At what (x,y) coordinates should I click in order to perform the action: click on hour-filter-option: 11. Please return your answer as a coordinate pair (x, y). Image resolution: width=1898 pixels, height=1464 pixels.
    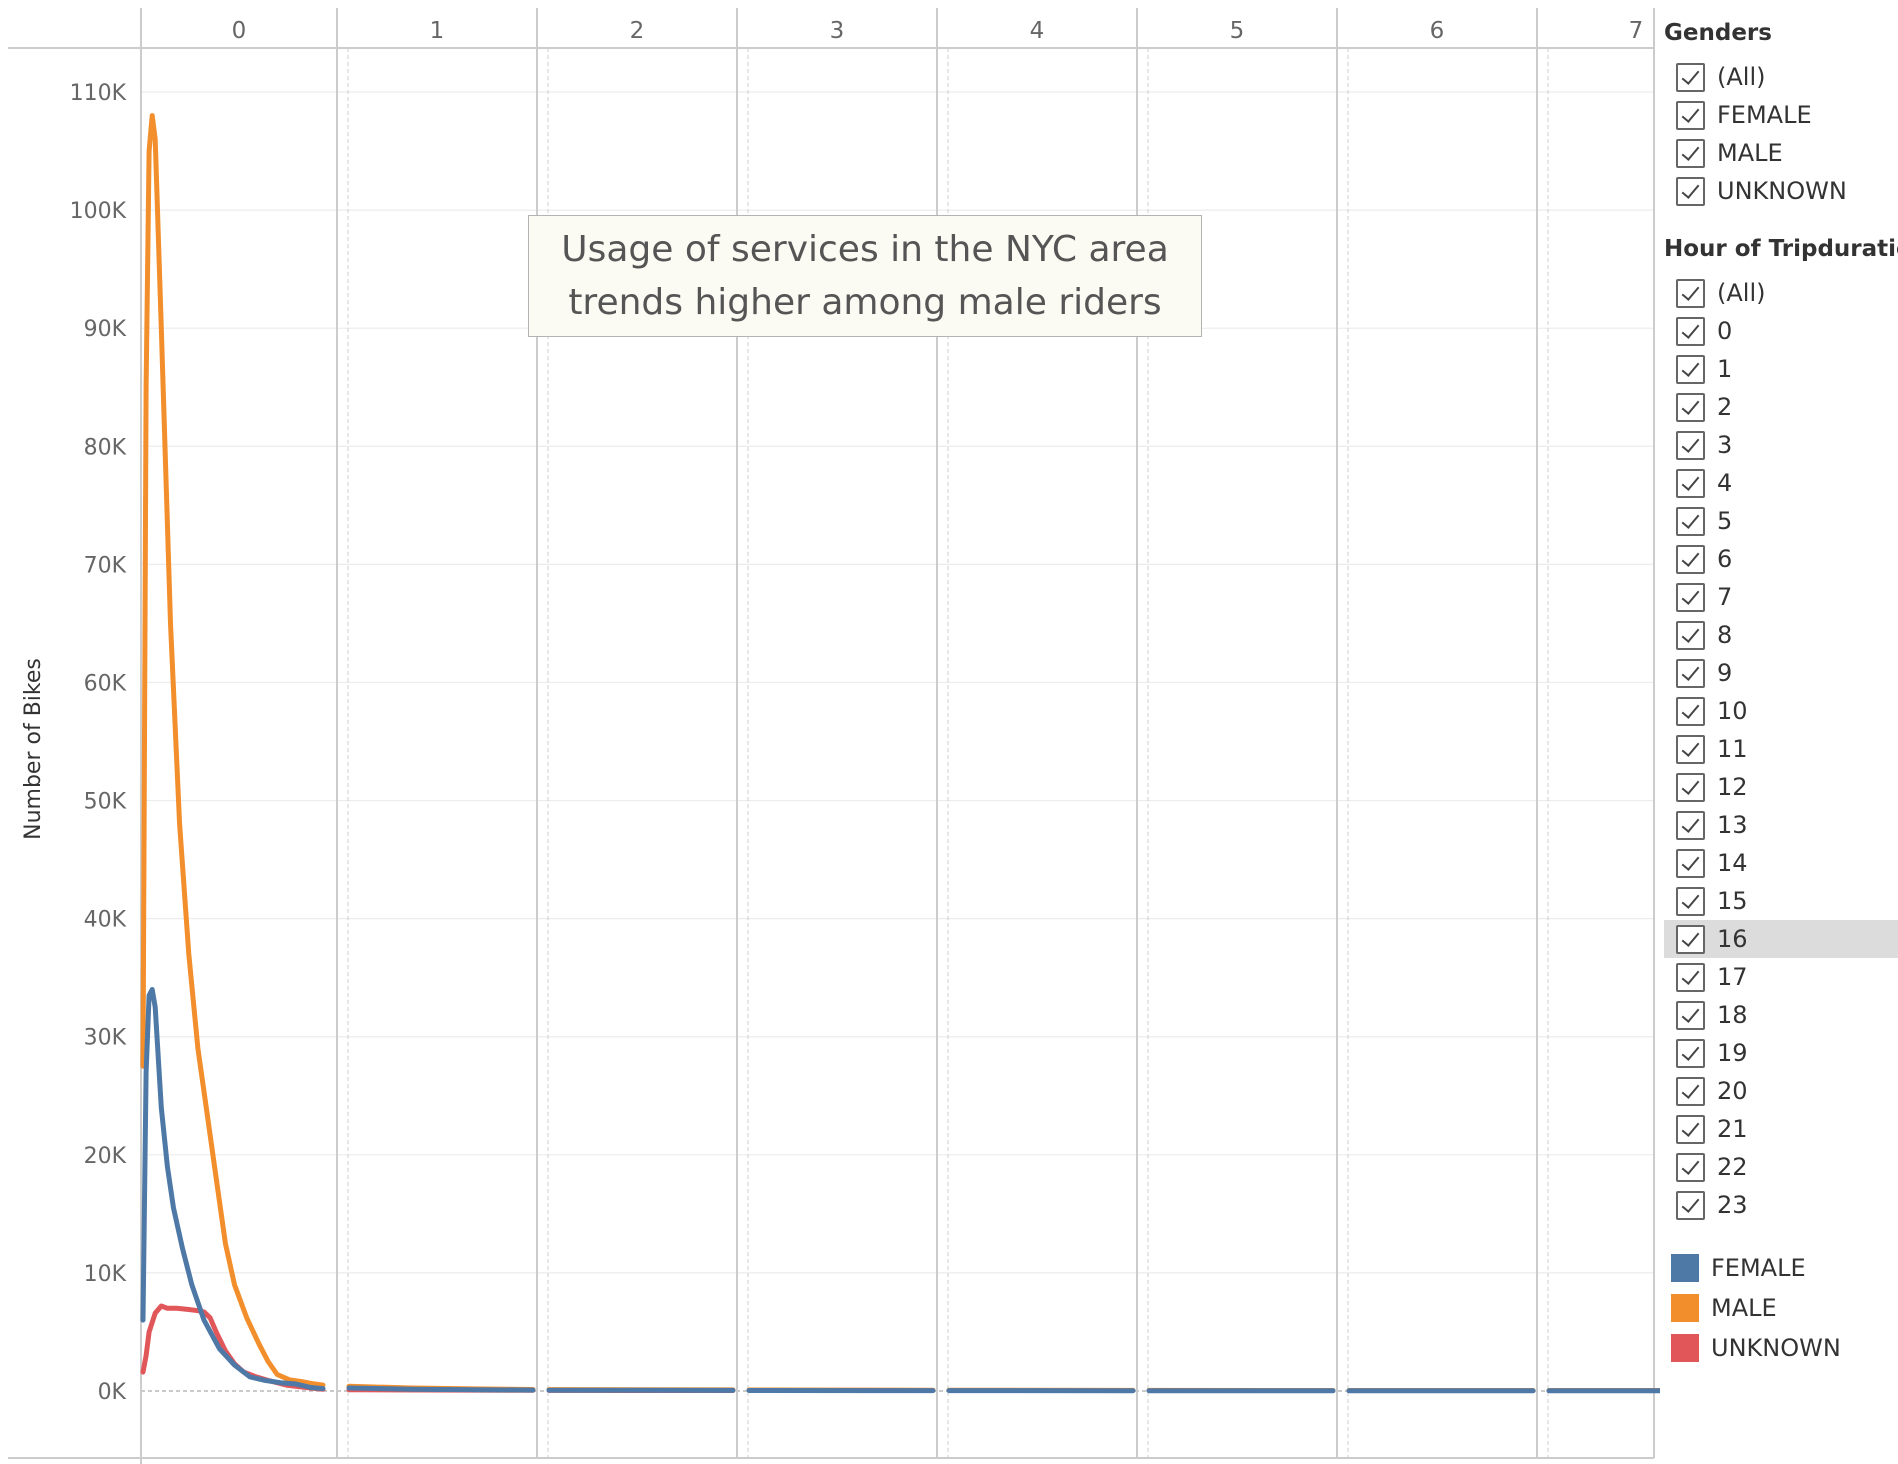
    Looking at the image, I should click on (1781, 749).